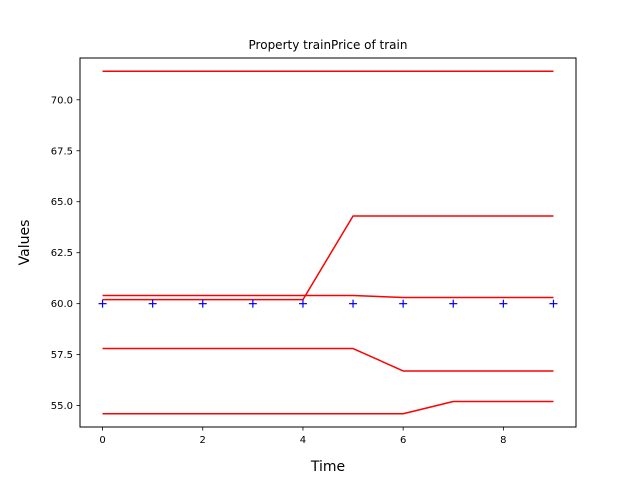  Describe the element at coordinates (503, 440) in the screenshot. I see `x-tick-label: 8` at that location.